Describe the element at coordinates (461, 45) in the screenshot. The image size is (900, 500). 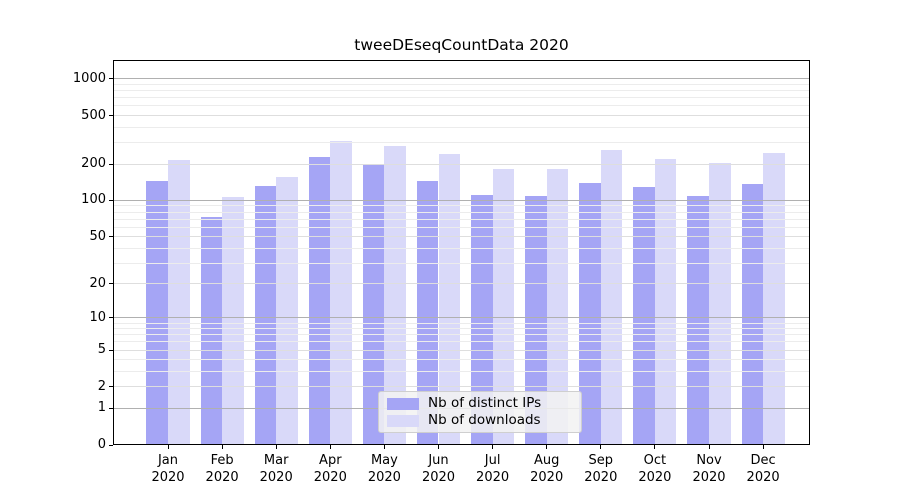
I see `chart-title: tweeDEseqCountData 2020` at that location.